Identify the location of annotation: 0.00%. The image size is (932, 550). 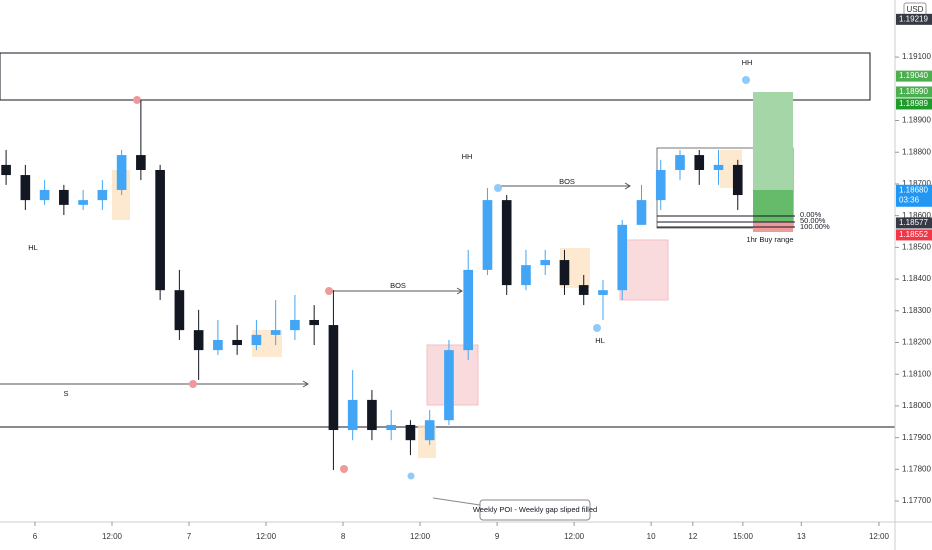
(811, 214).